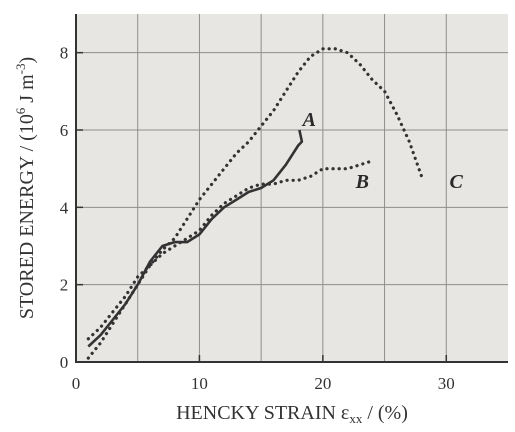  I want to click on y-tick-label: 0, so click(64, 362).